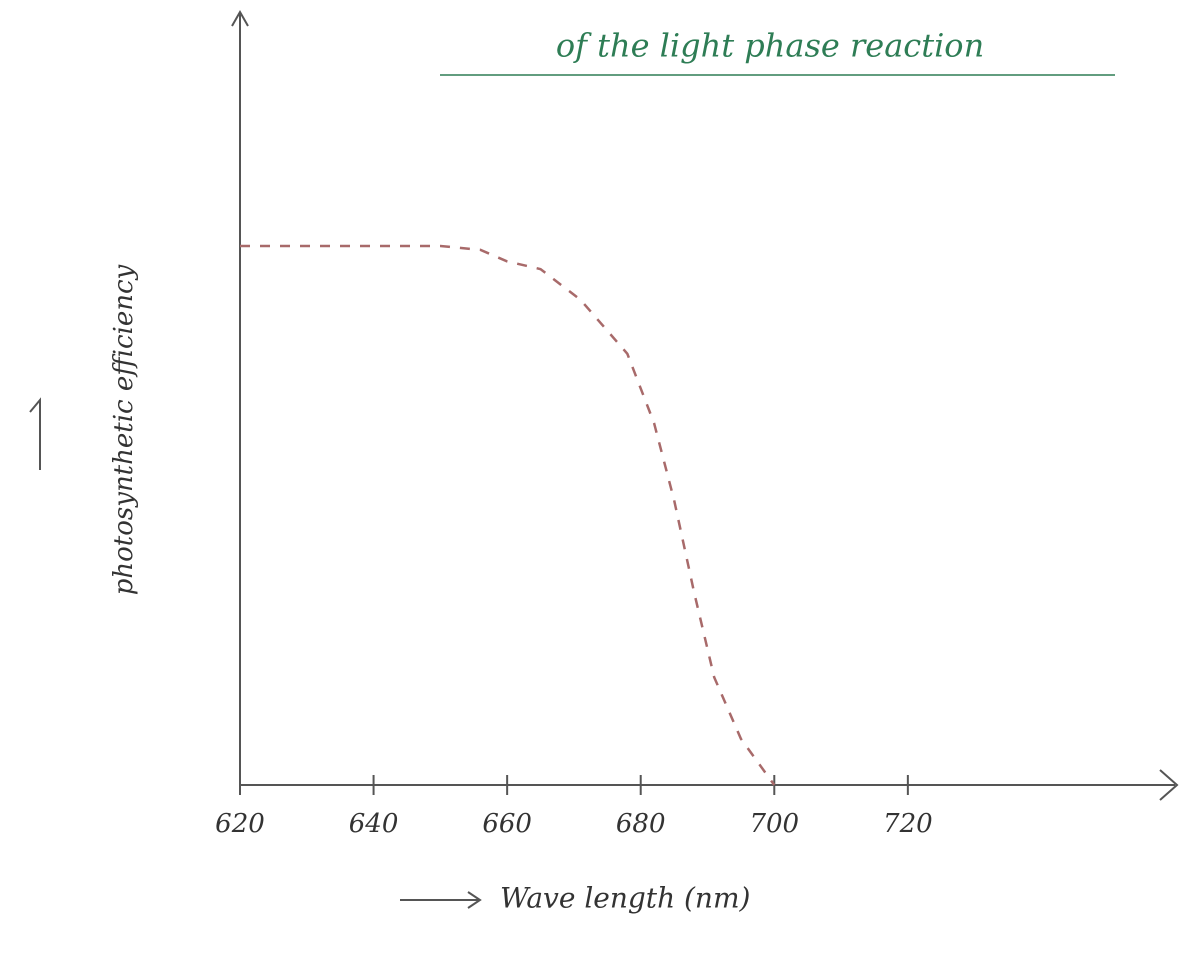 The height and width of the screenshot is (962, 1187). Describe the element at coordinates (908, 824) in the screenshot. I see `x-tick-label: 720` at that location.